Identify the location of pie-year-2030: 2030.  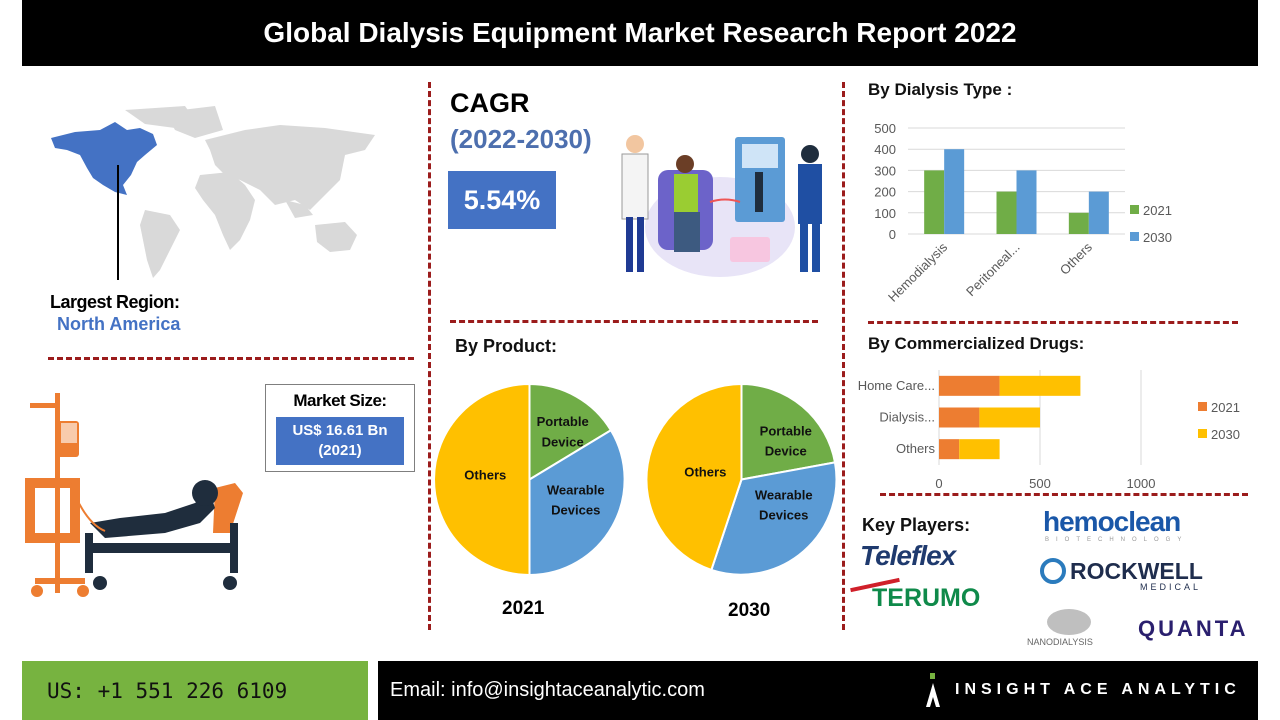
(749, 610).